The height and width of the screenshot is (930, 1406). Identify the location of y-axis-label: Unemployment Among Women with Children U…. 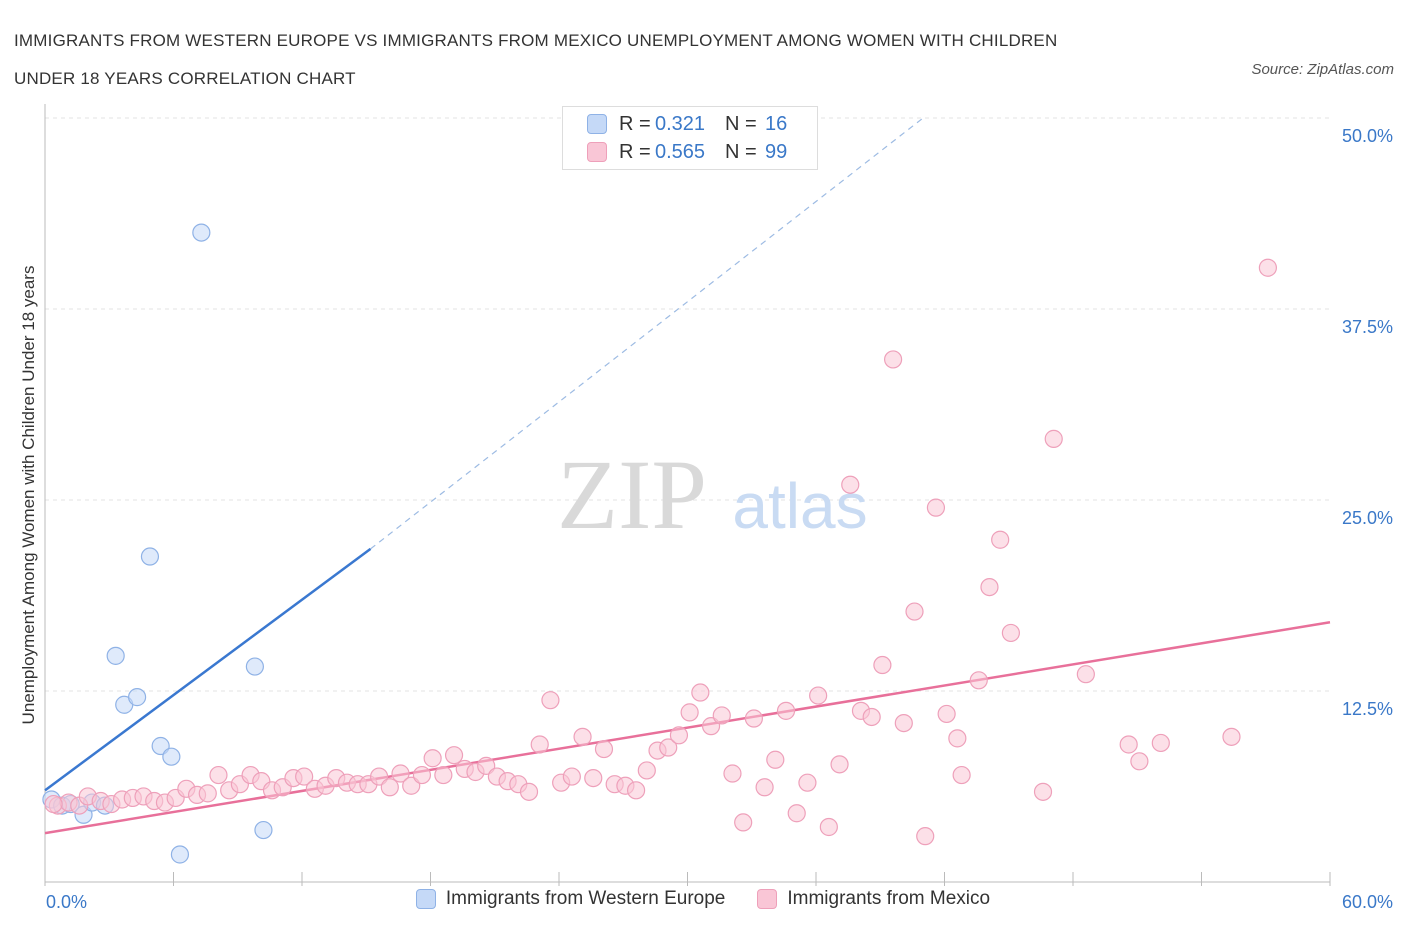
(28, 495).